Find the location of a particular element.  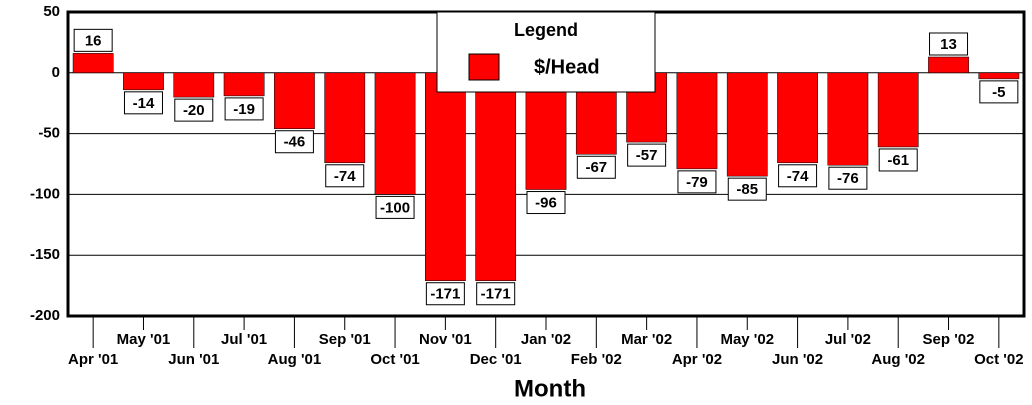

x-tick-label: Mar '02 is located at coordinates (646, 339).